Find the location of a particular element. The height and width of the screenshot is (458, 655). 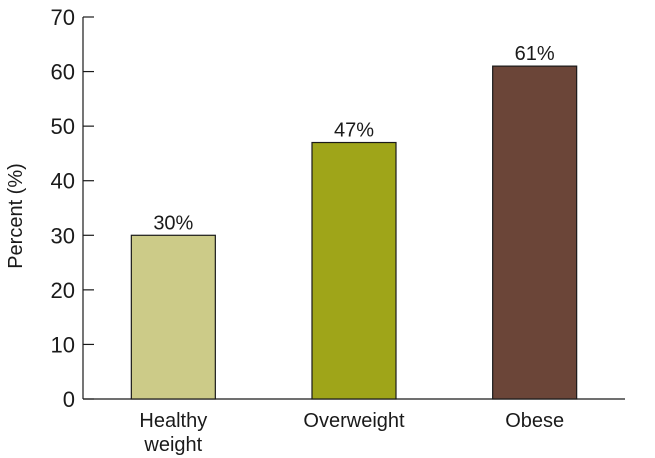

y-tick-label: 20 is located at coordinates (63, 290).